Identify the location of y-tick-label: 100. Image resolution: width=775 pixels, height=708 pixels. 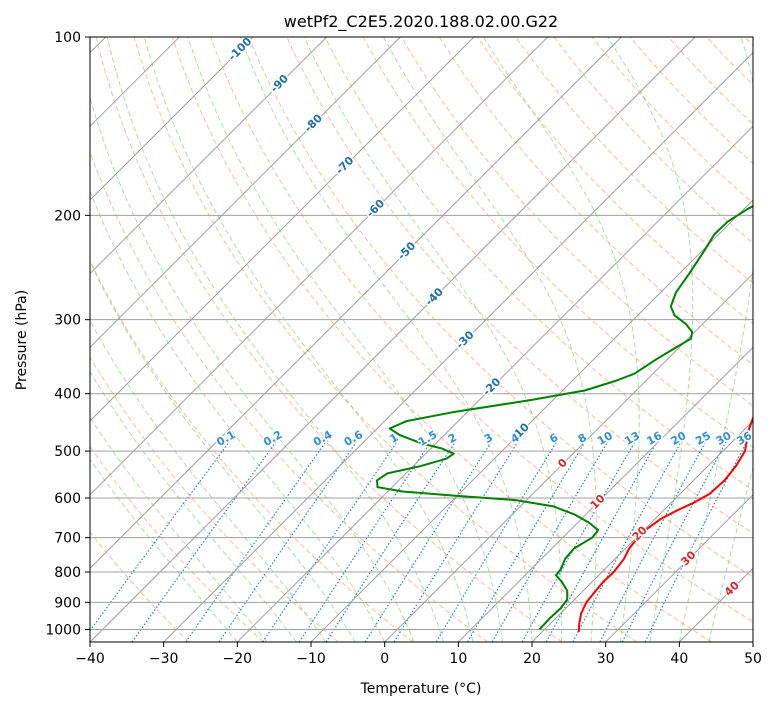
(67, 38).